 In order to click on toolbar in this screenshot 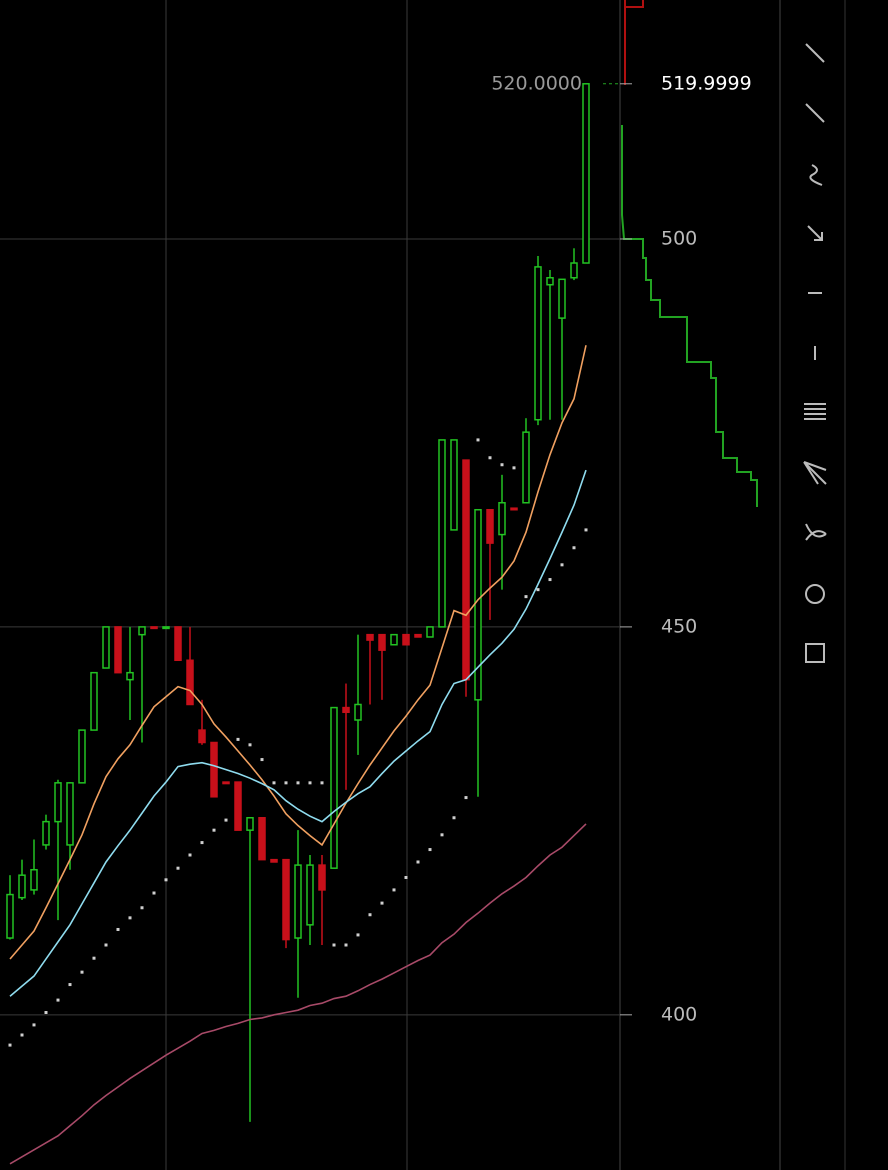, I will do `click(815, 353)`.